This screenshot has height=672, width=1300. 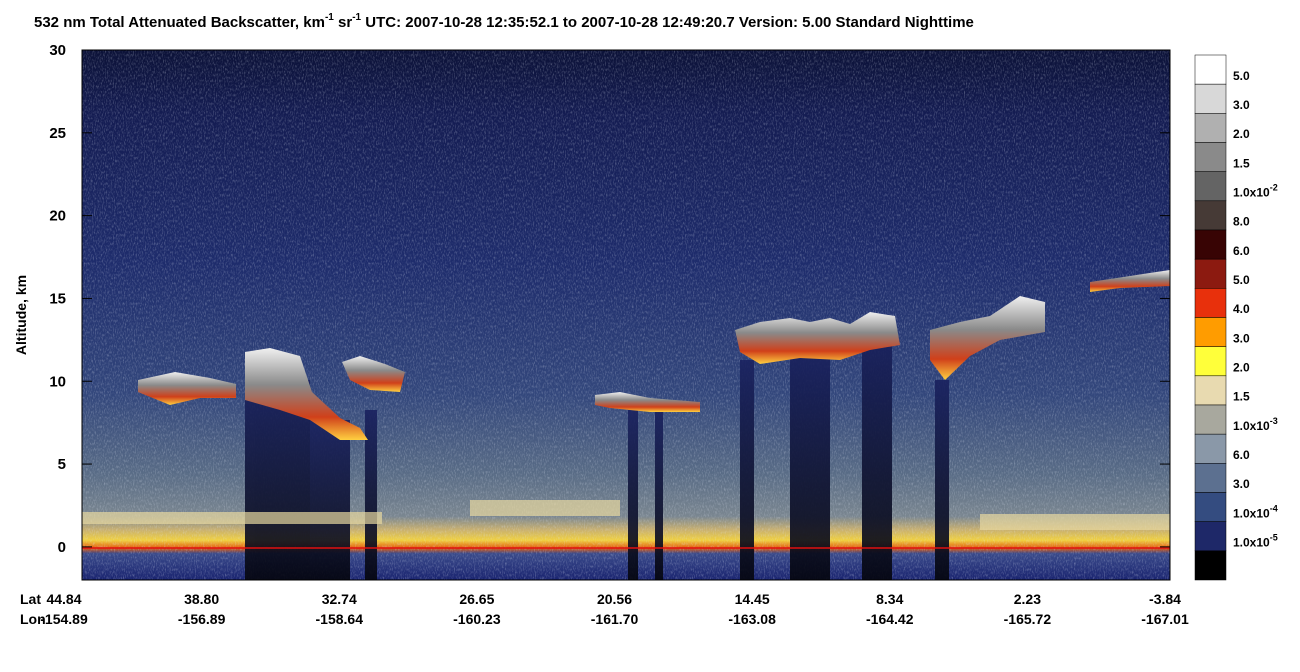 What do you see at coordinates (57, 298) in the screenshot?
I see `y-tick-label: 15` at bounding box center [57, 298].